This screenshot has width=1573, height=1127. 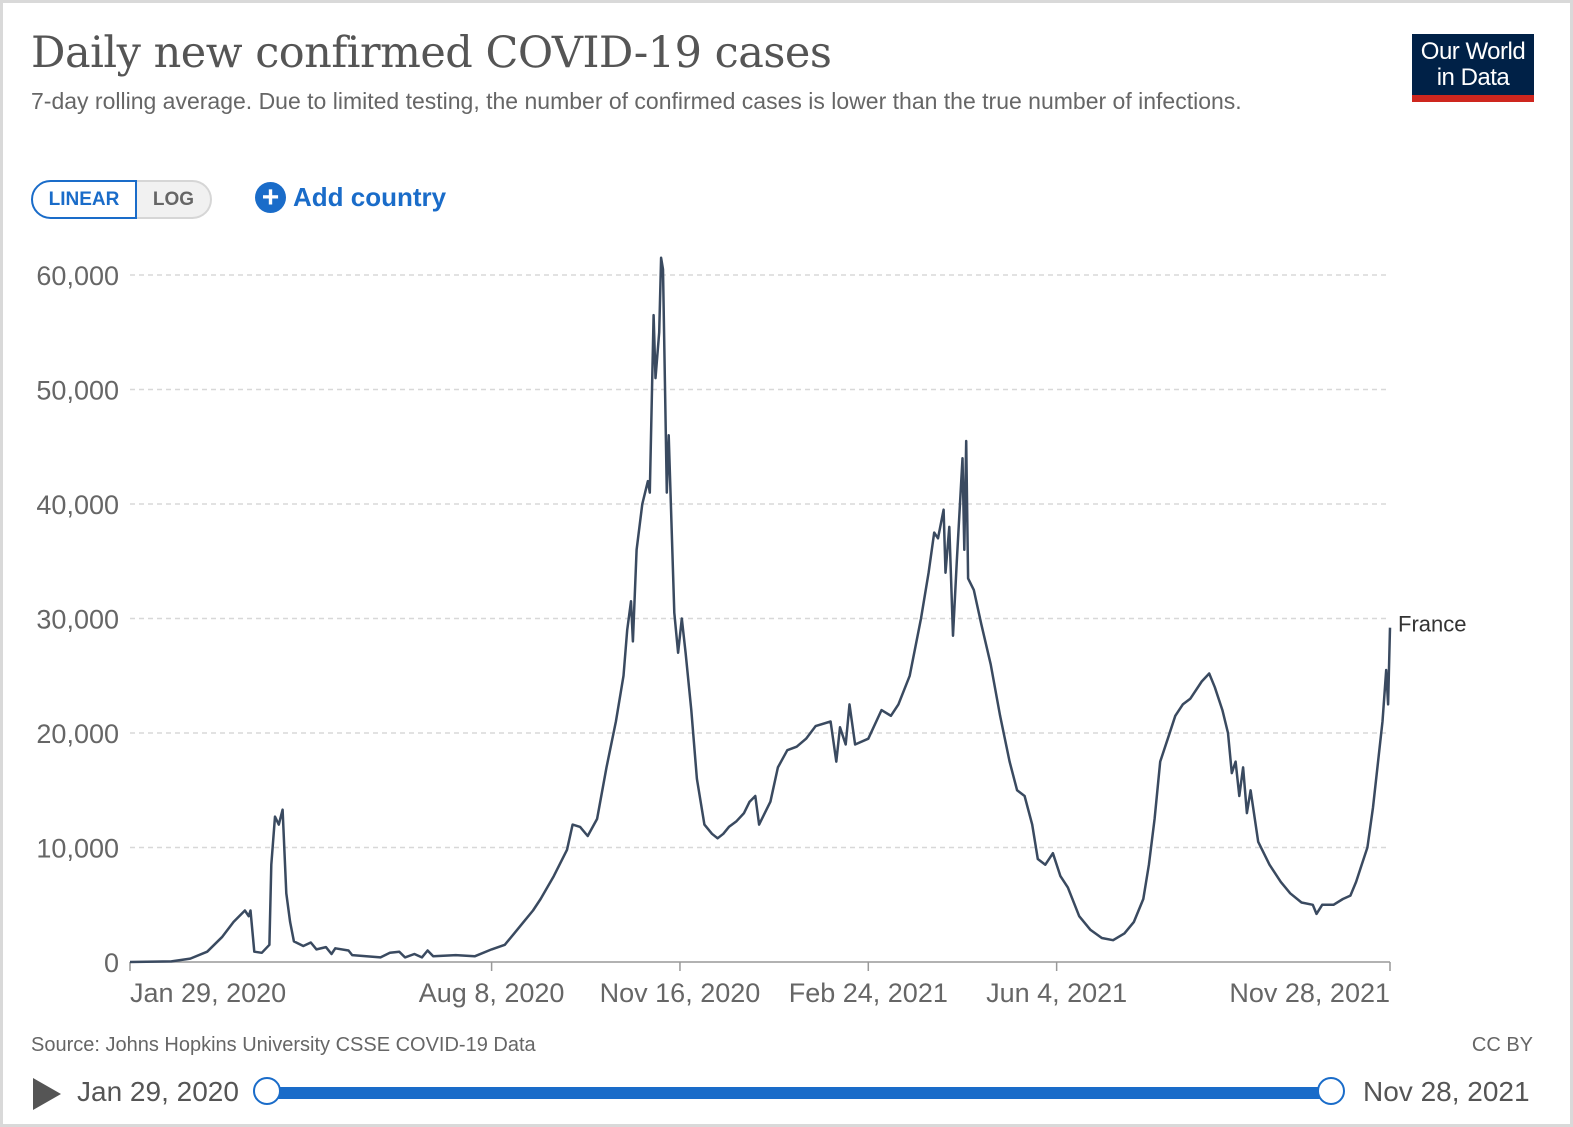 What do you see at coordinates (1331, 1091) in the screenshot?
I see `timeline-end-handle` at bounding box center [1331, 1091].